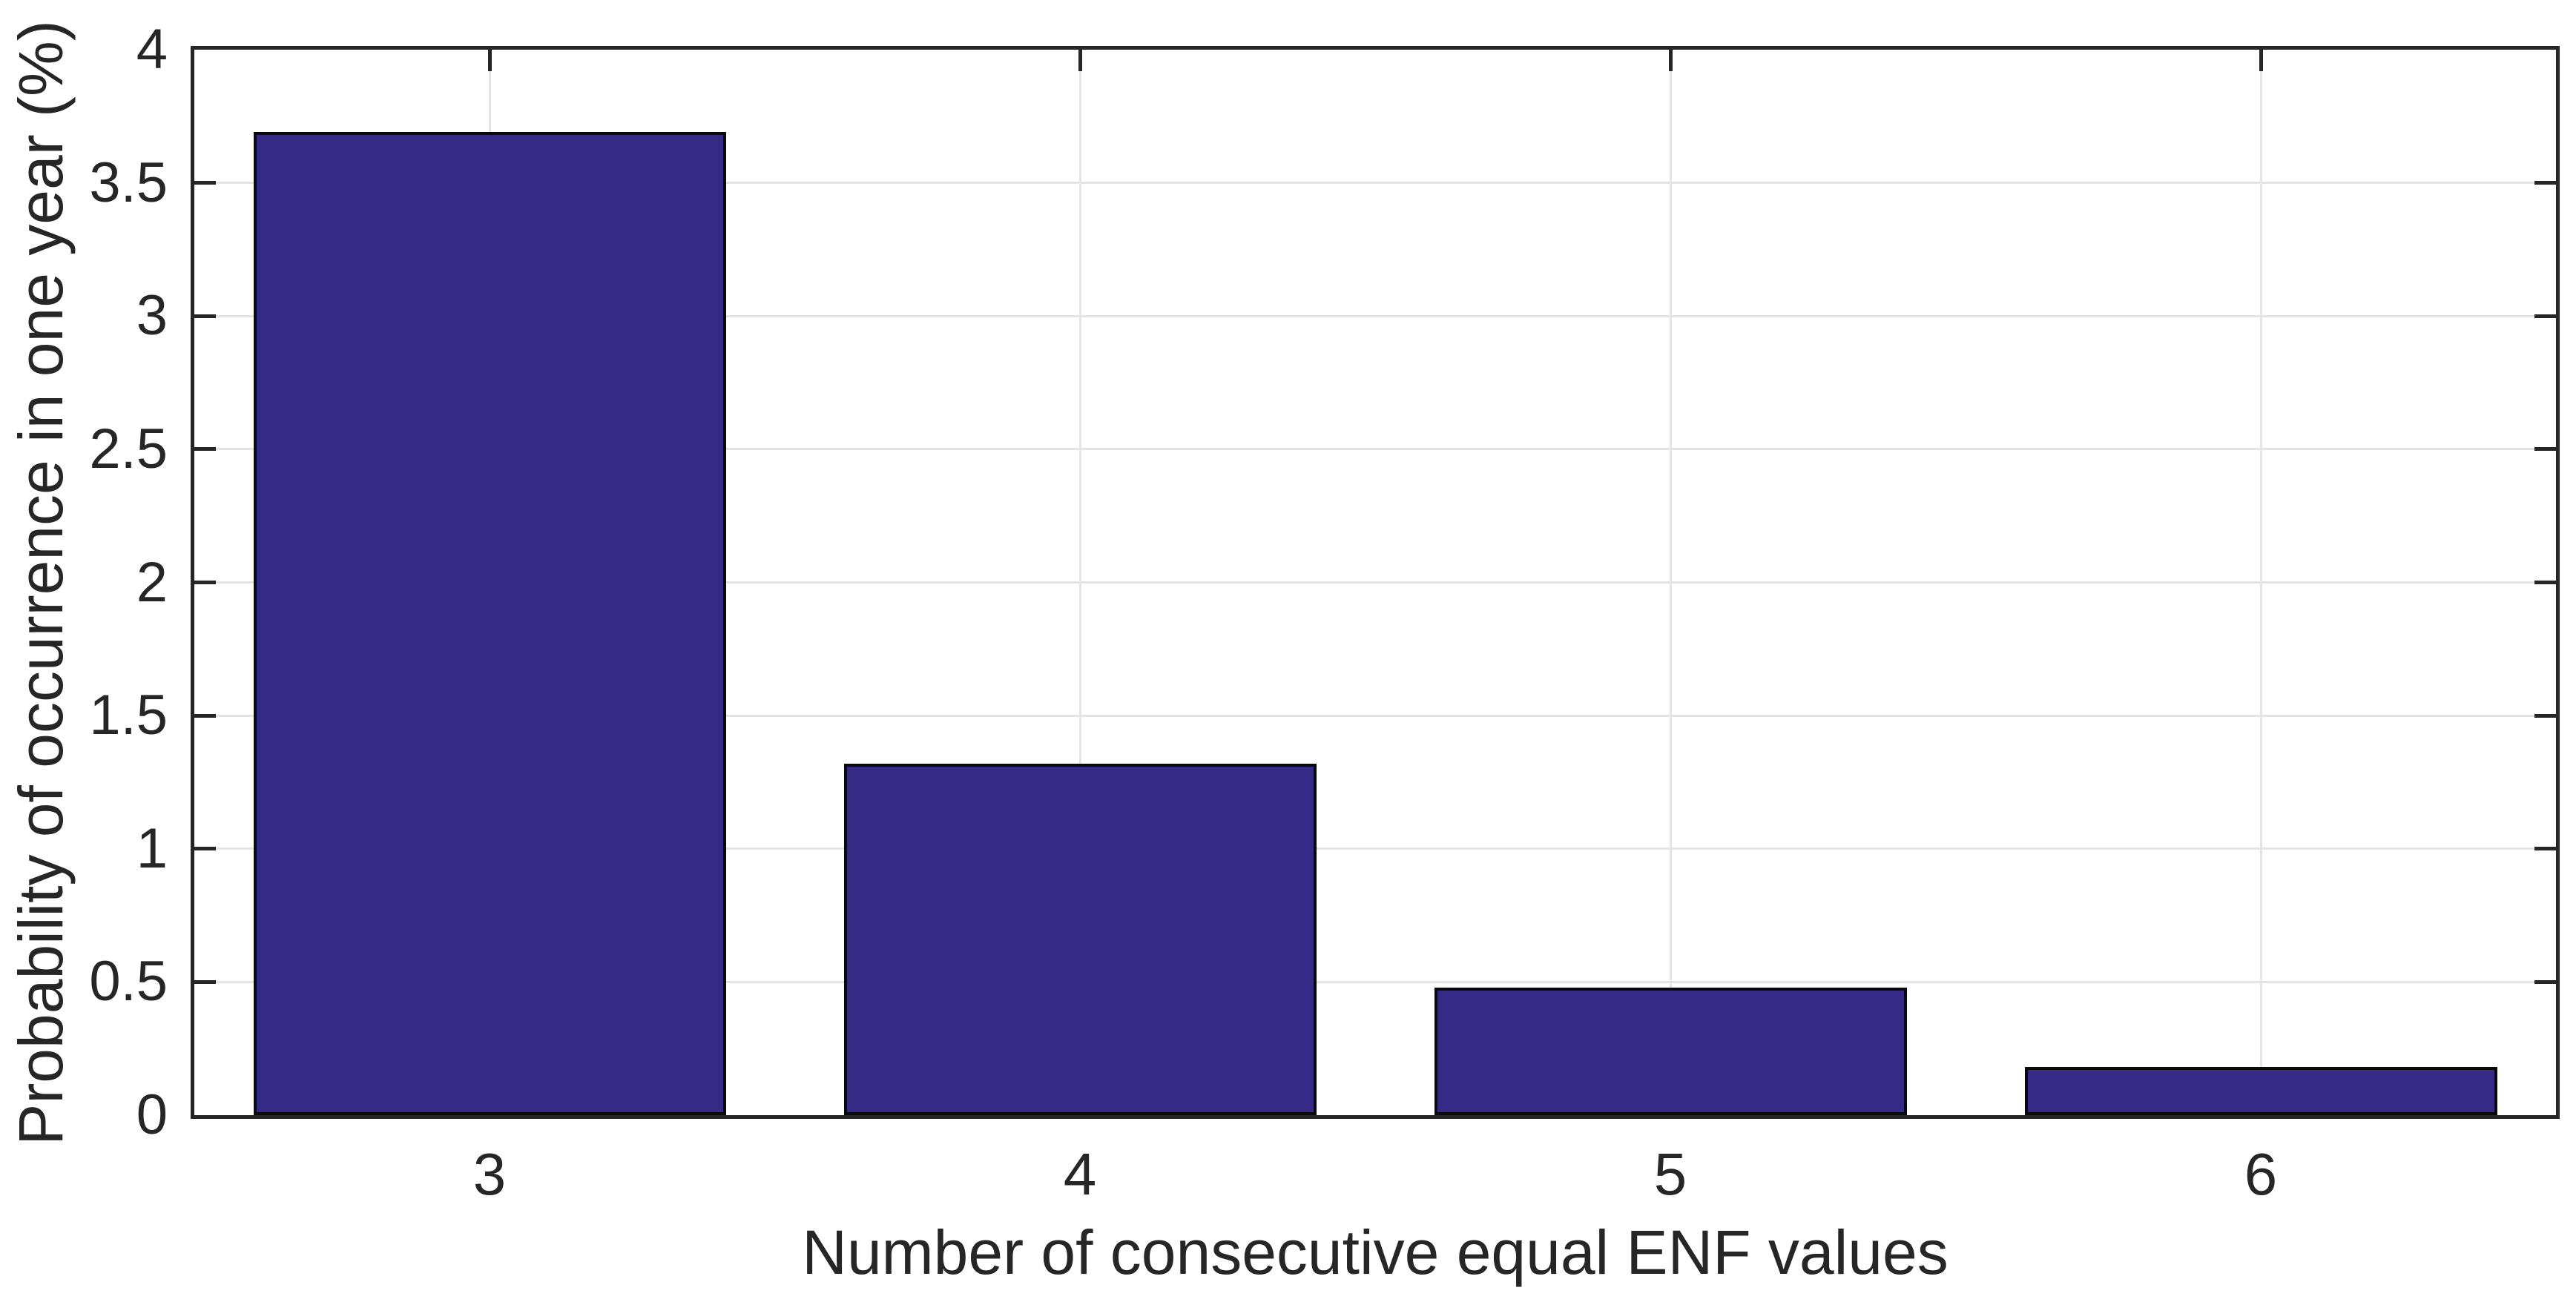 Image resolution: width=2576 pixels, height=1302 pixels. What do you see at coordinates (490, 1174) in the screenshot?
I see `x-tick-label: 3` at bounding box center [490, 1174].